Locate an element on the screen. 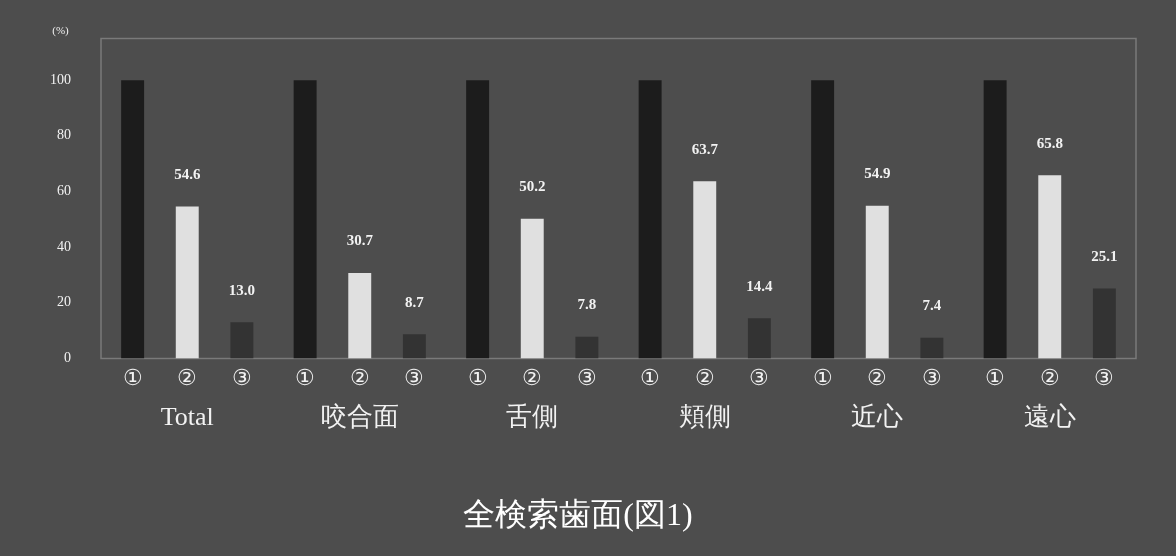  series-label: ③ is located at coordinates (241, 378).